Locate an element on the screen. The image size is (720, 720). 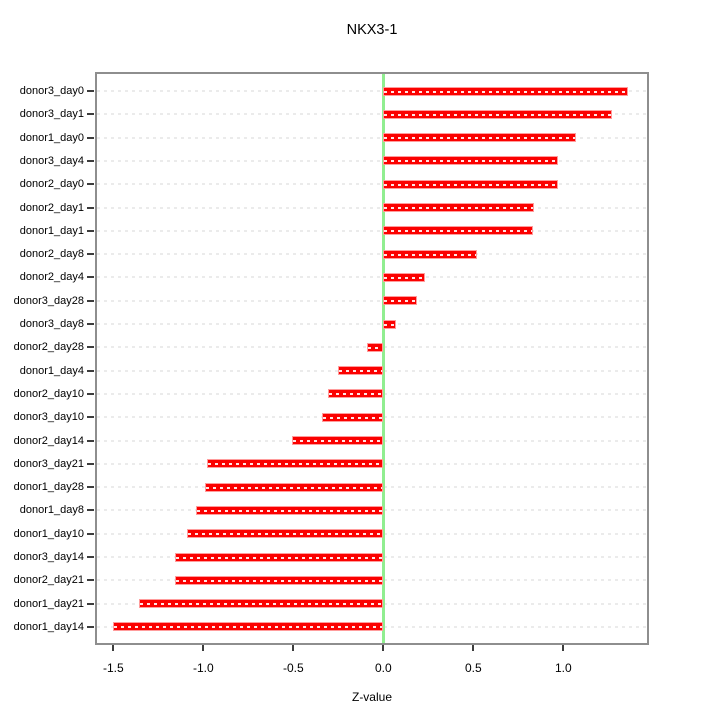
y-label-donor3_day1: donor3_day1 is located at coordinates (51, 114).